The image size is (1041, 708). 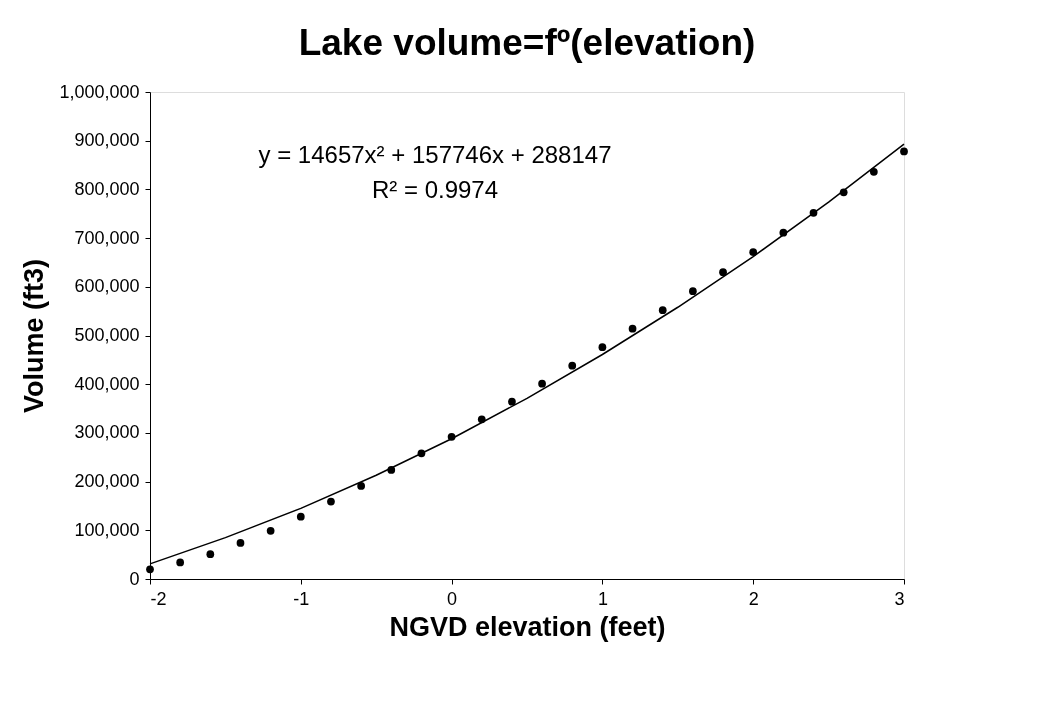 I want to click on x-tick-label: 1, so click(x=602, y=598).